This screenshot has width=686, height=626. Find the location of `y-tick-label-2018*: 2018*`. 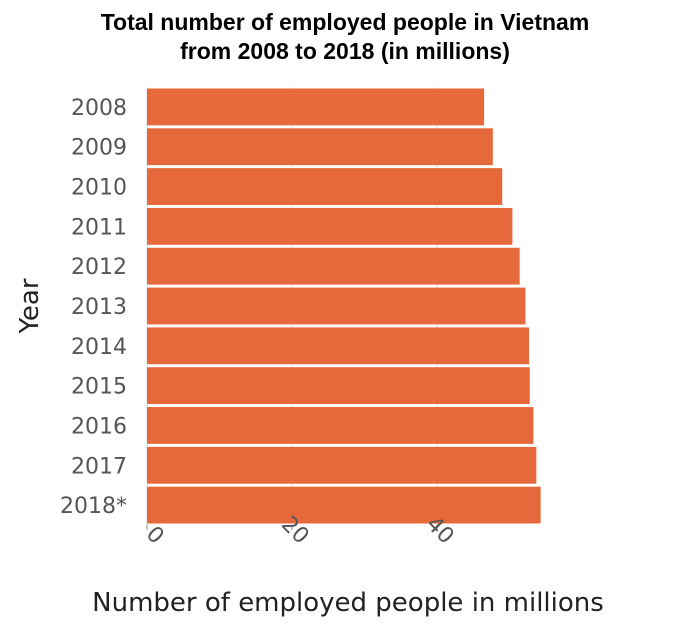

y-tick-label-2018*: 2018* is located at coordinates (93, 506).